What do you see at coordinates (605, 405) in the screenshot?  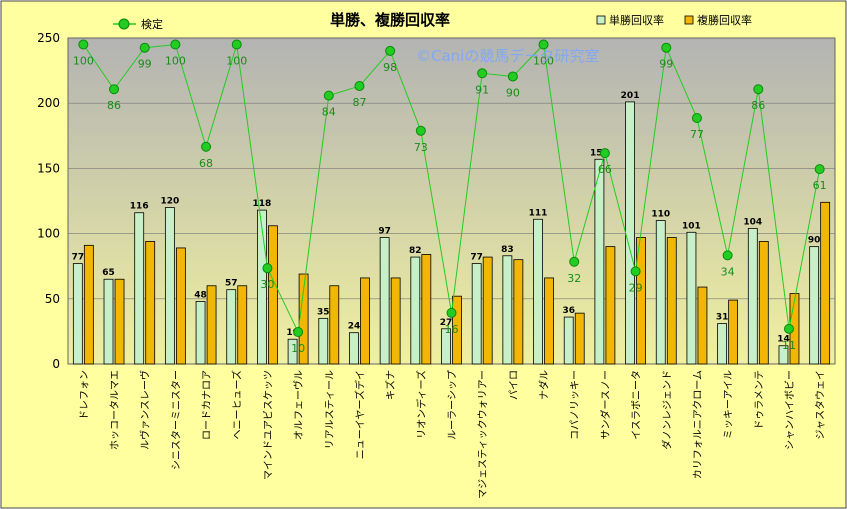 I see `category-label: サンダースノー` at bounding box center [605, 405].